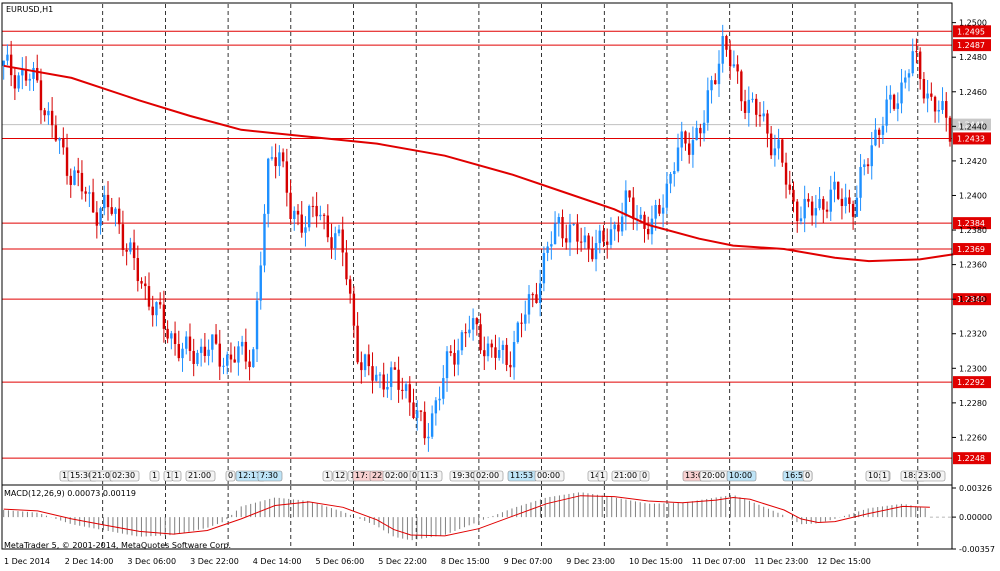 This screenshot has width=1000, height=571. Describe the element at coordinates (463, 475) in the screenshot. I see `time-marker-label: 19:30` at that location.